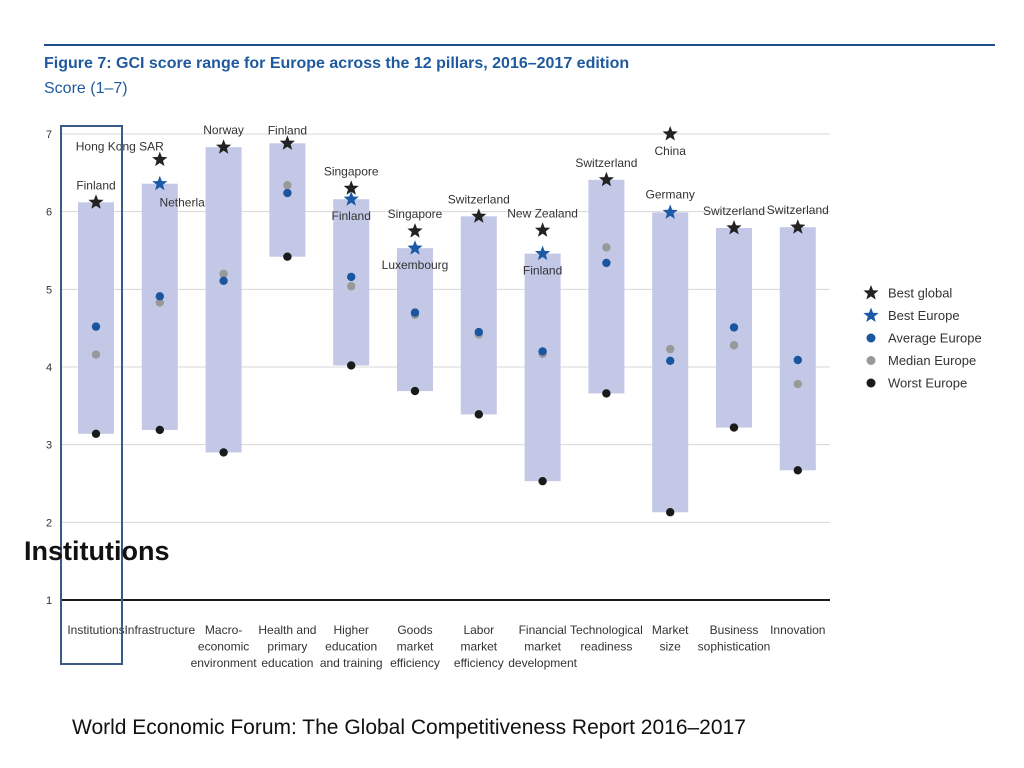 This screenshot has height=768, width=1024. What do you see at coordinates (351, 663) in the screenshot?
I see `pillar-label: and training` at bounding box center [351, 663].